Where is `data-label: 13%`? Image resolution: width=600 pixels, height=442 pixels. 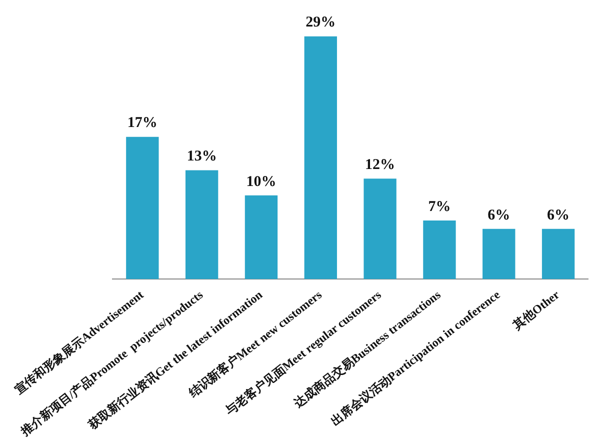 data-label: 13% is located at coordinates (201, 156).